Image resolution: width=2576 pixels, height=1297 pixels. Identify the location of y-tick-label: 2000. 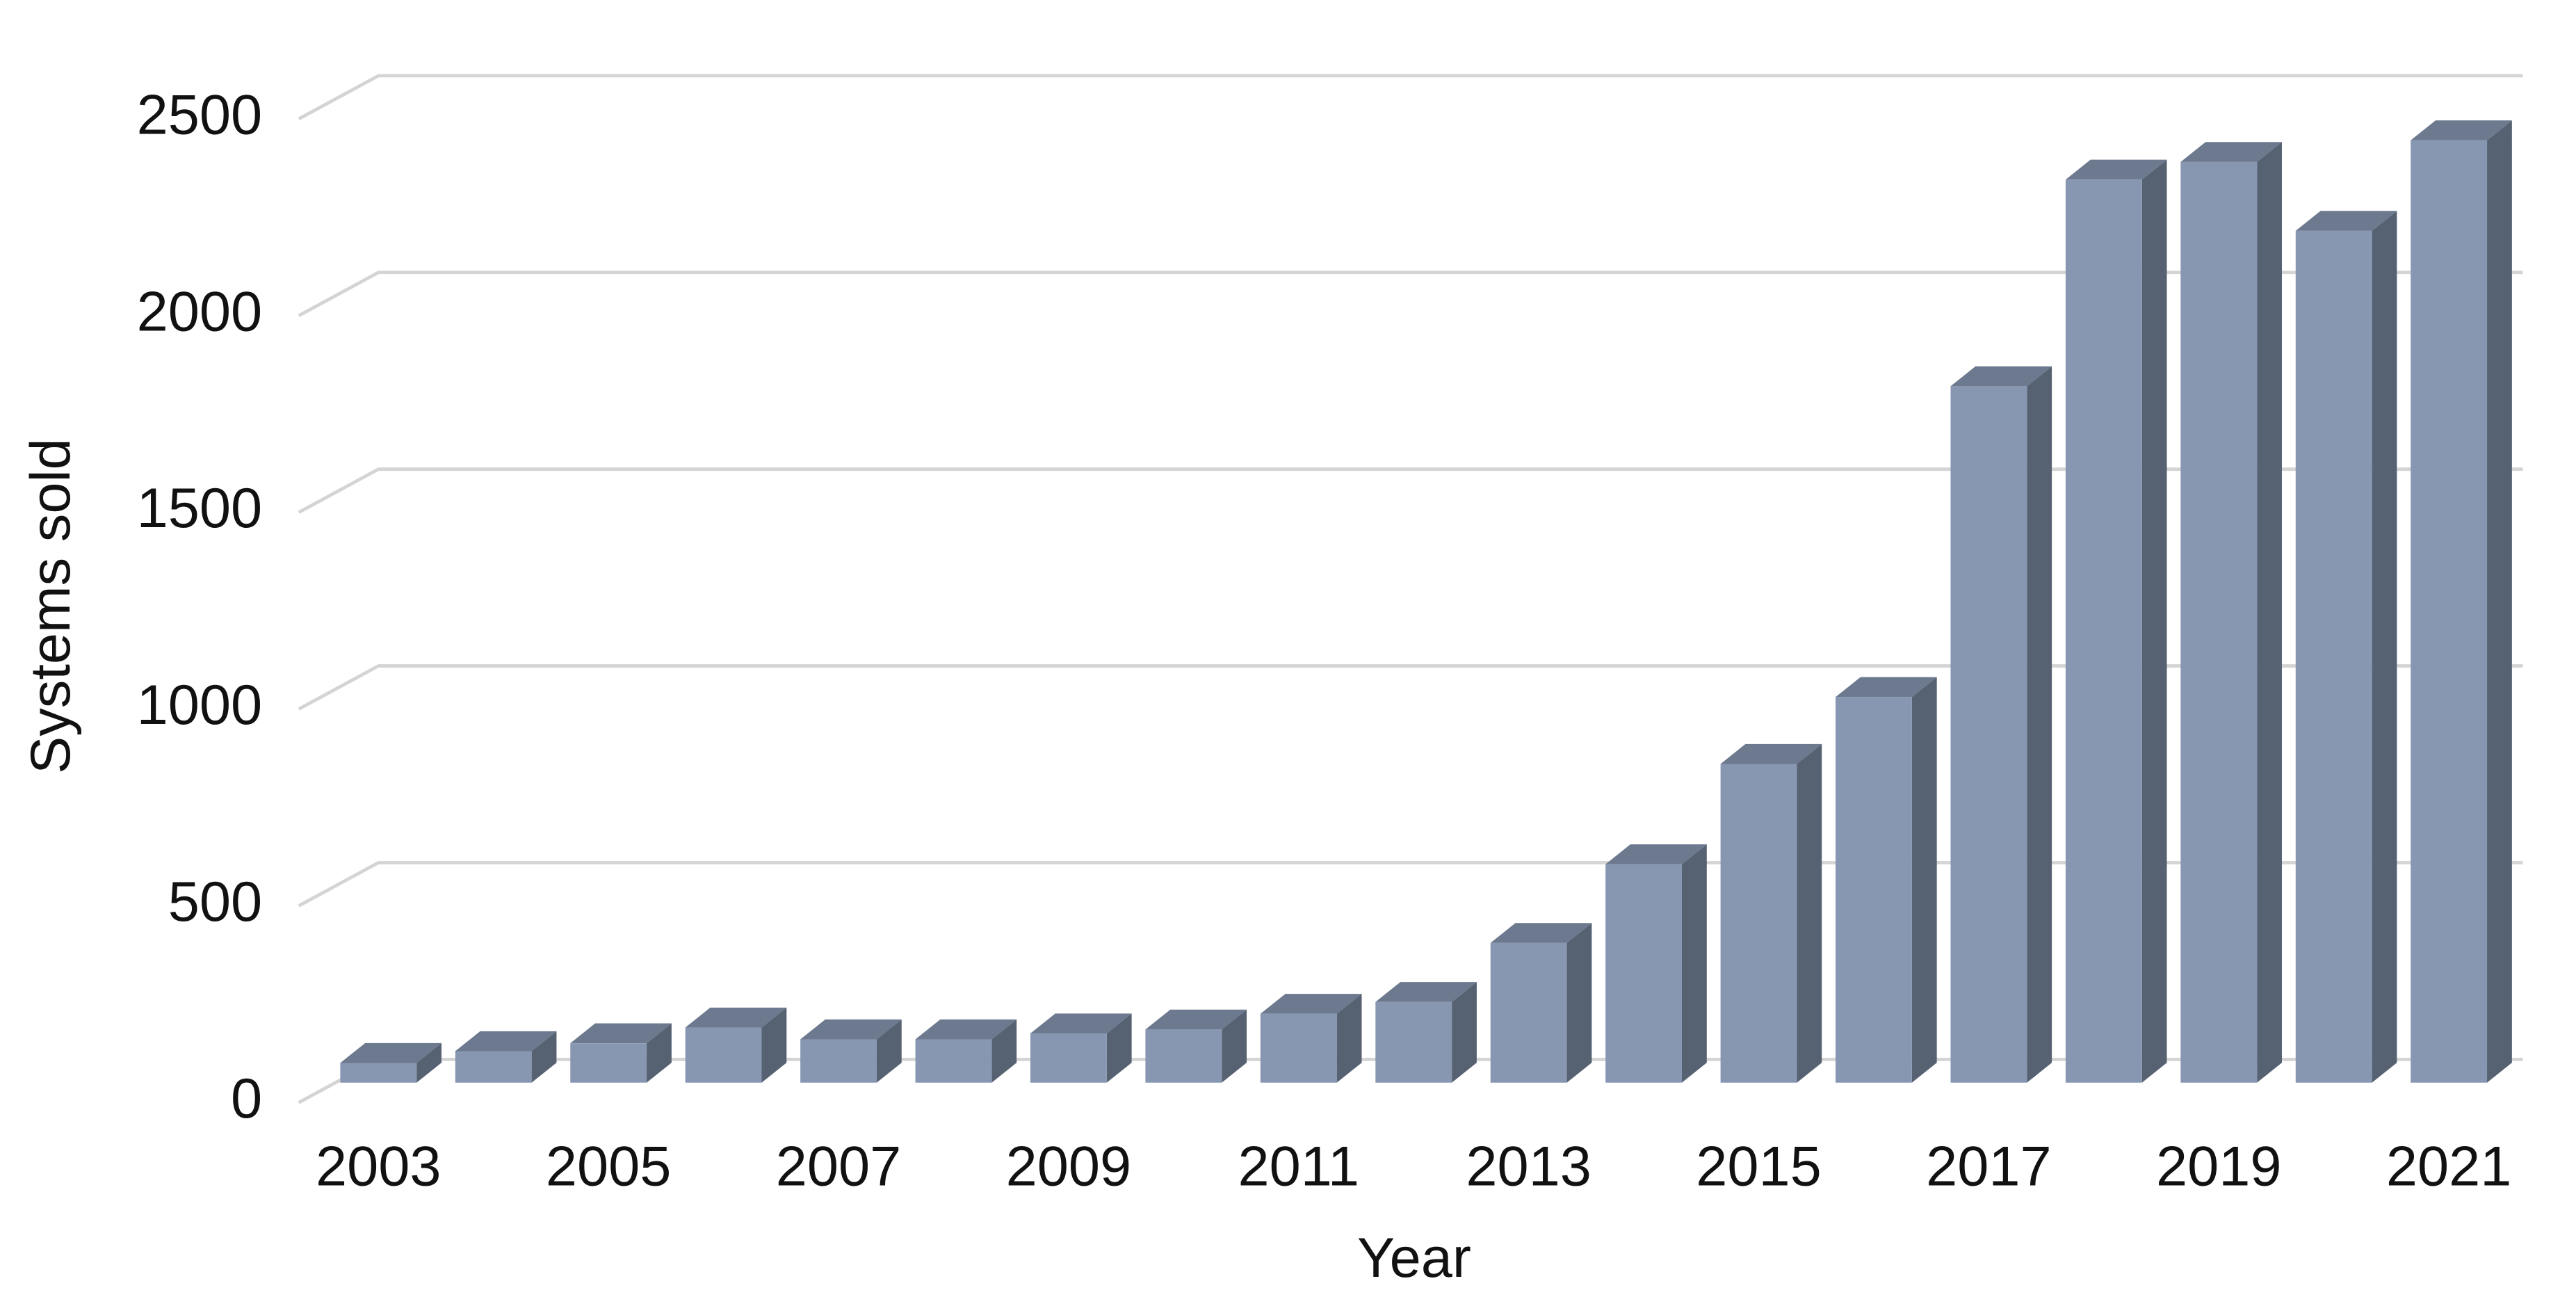
(200, 311).